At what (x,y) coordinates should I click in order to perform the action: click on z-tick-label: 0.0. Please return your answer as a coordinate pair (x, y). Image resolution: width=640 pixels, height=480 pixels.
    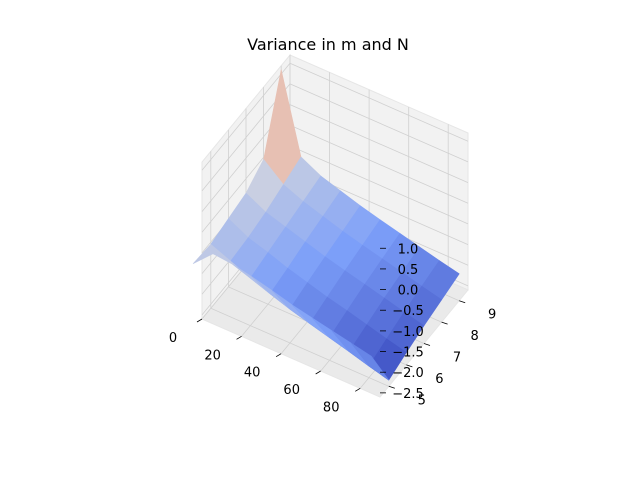
    Looking at the image, I should click on (408, 291).